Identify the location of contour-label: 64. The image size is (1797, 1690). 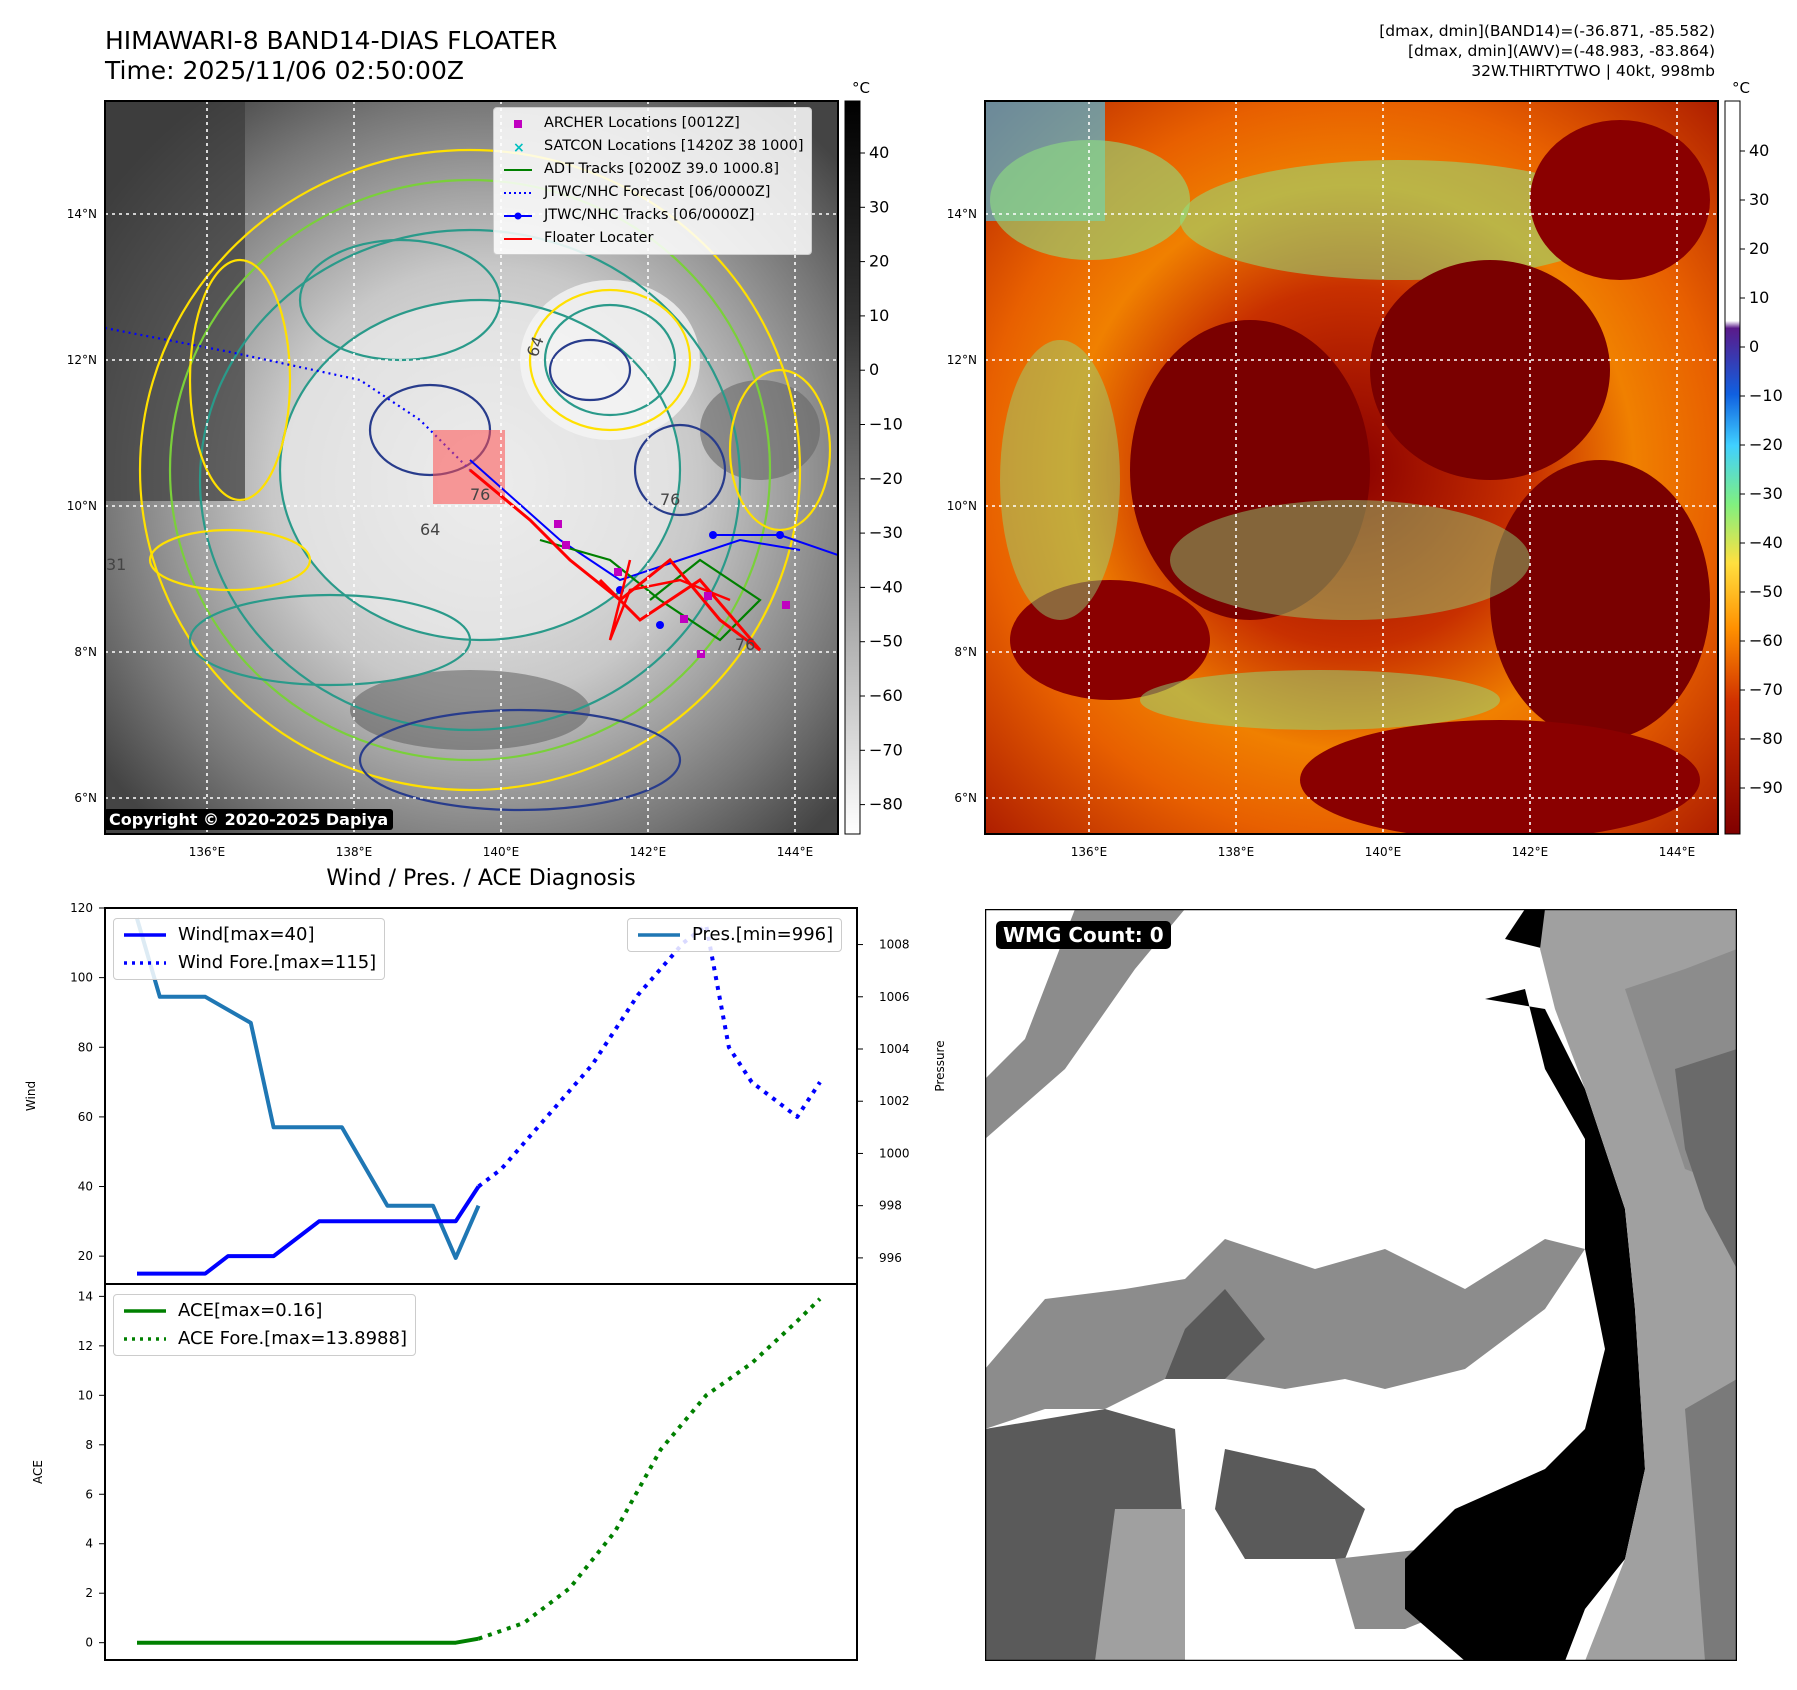
(430, 529).